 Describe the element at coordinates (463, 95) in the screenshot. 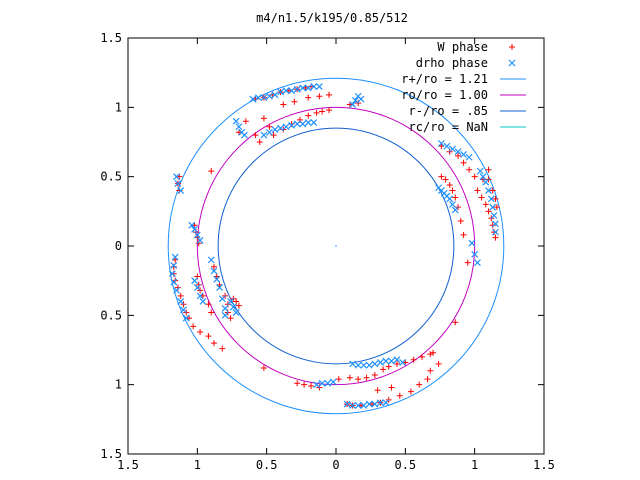

I see `legend-entry: ro/ro = 1.00` at that location.